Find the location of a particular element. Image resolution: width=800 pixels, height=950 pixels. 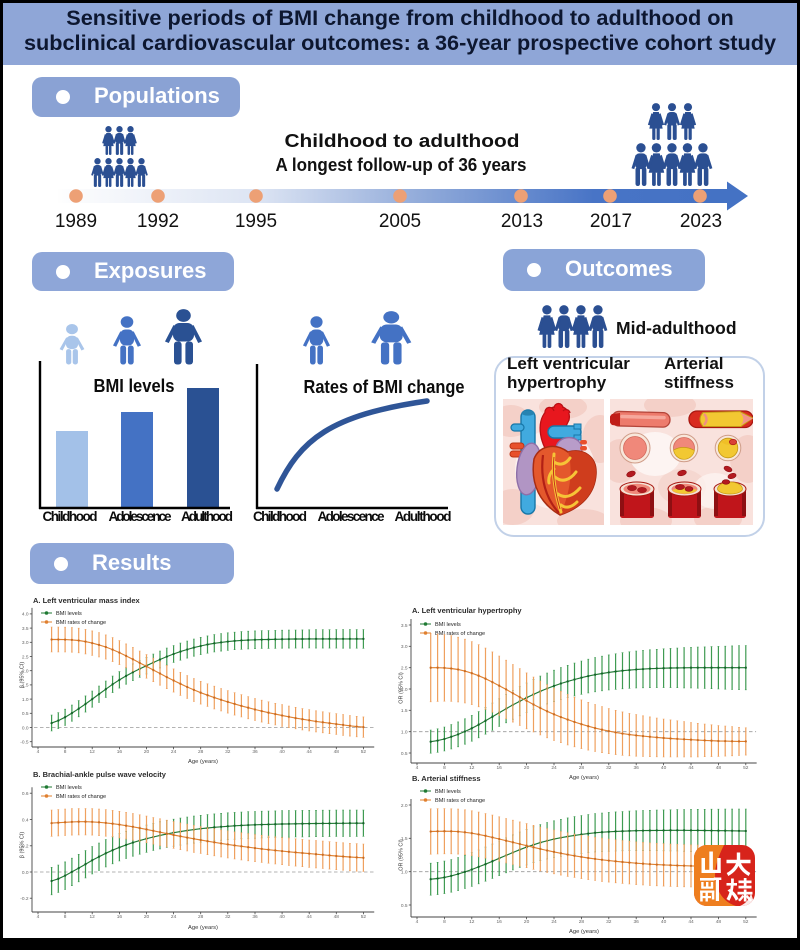

svg-text: 0.0 is located at coordinates (25, 873).